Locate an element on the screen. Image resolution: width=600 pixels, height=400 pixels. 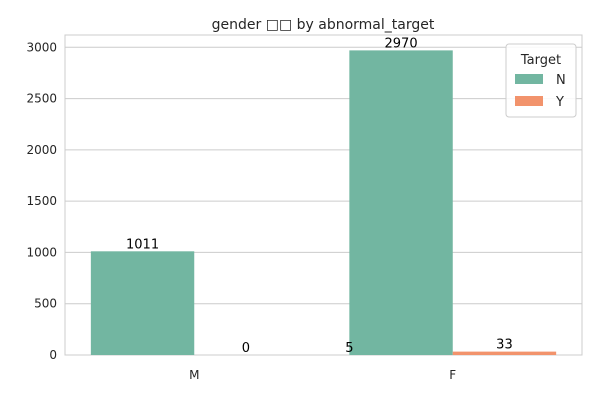
y-tick-label: 3000 is located at coordinates (41, 47).